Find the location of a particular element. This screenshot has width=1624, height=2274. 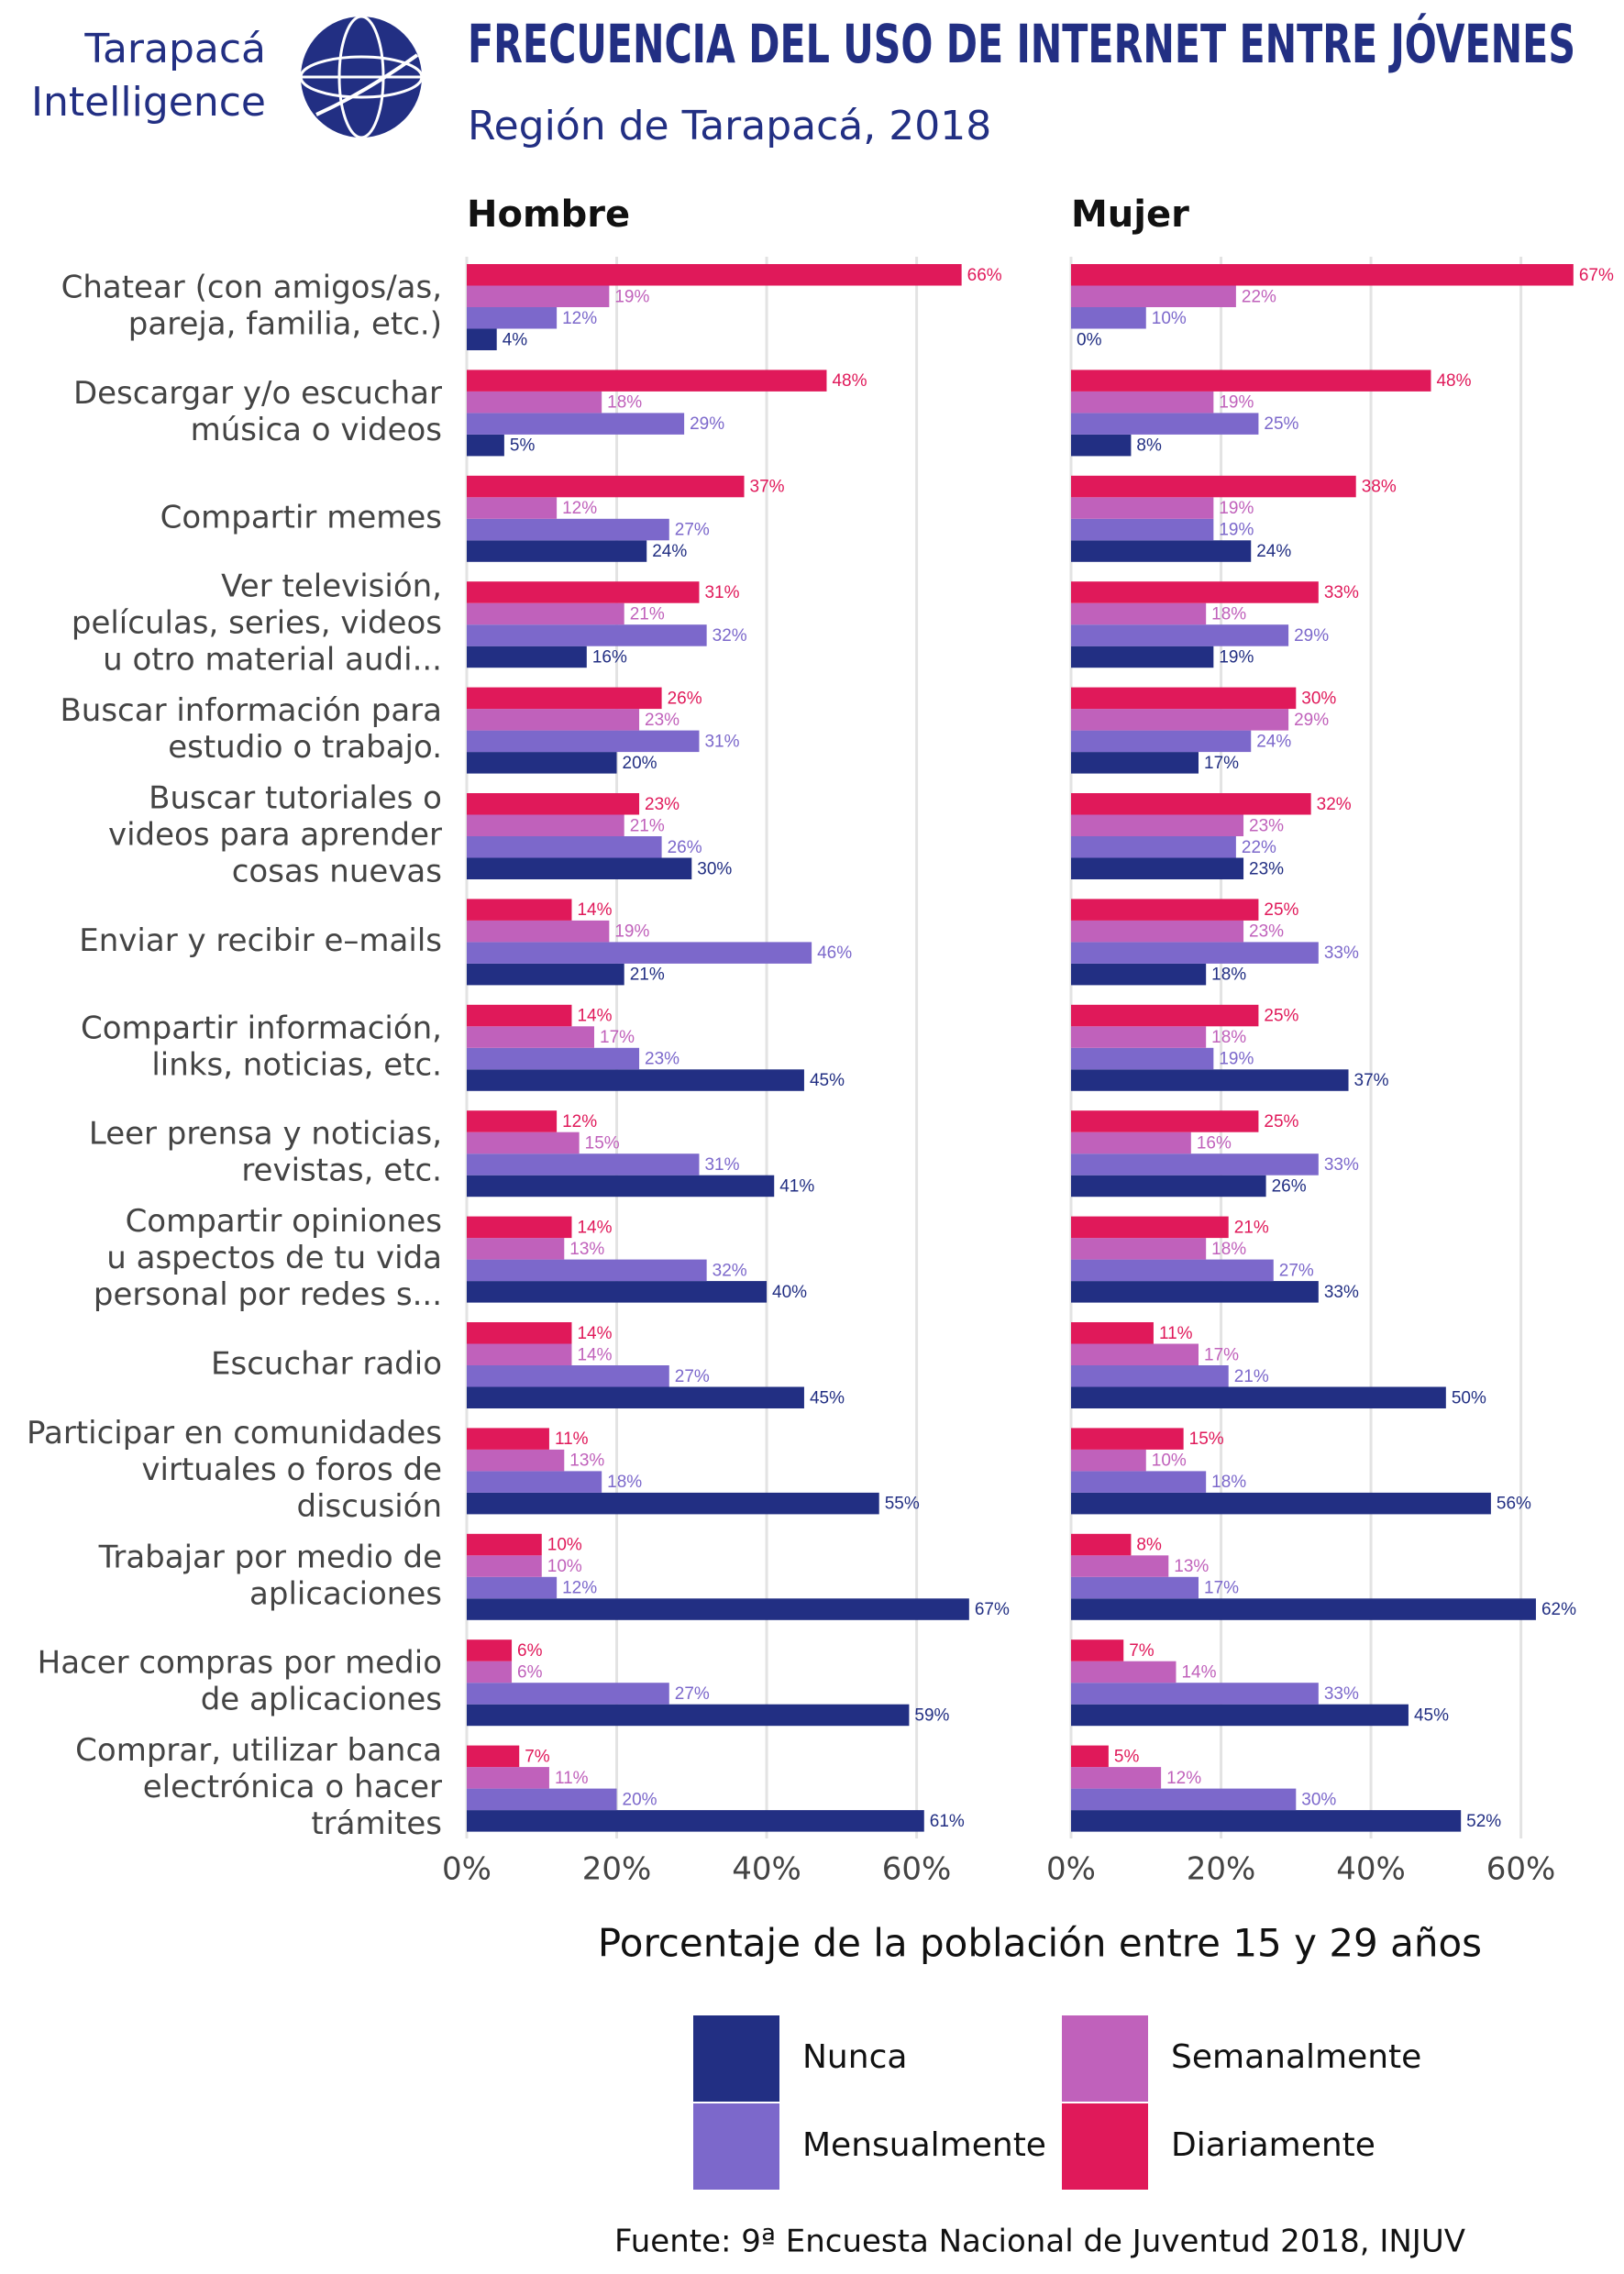

logo-globe is located at coordinates (361, 77).